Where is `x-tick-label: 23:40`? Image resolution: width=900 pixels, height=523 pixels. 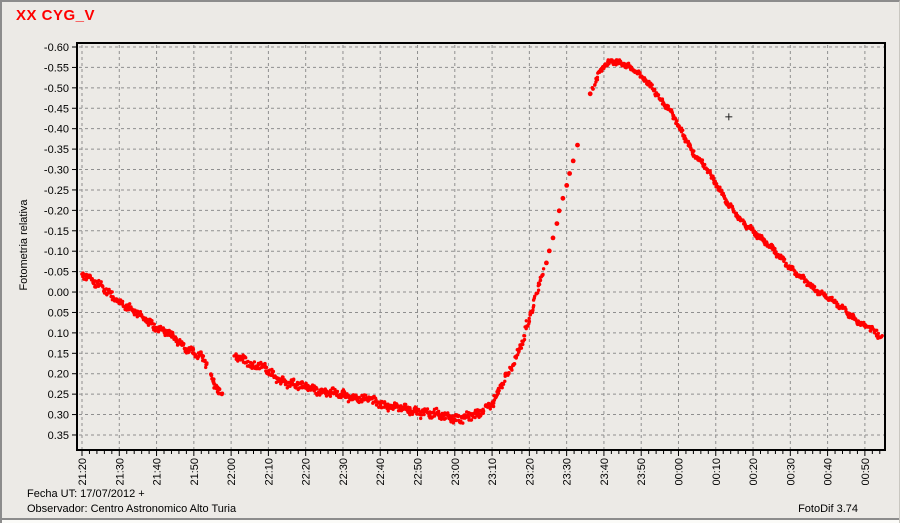
x-tick-label: 23:40 is located at coordinates (605, 471).